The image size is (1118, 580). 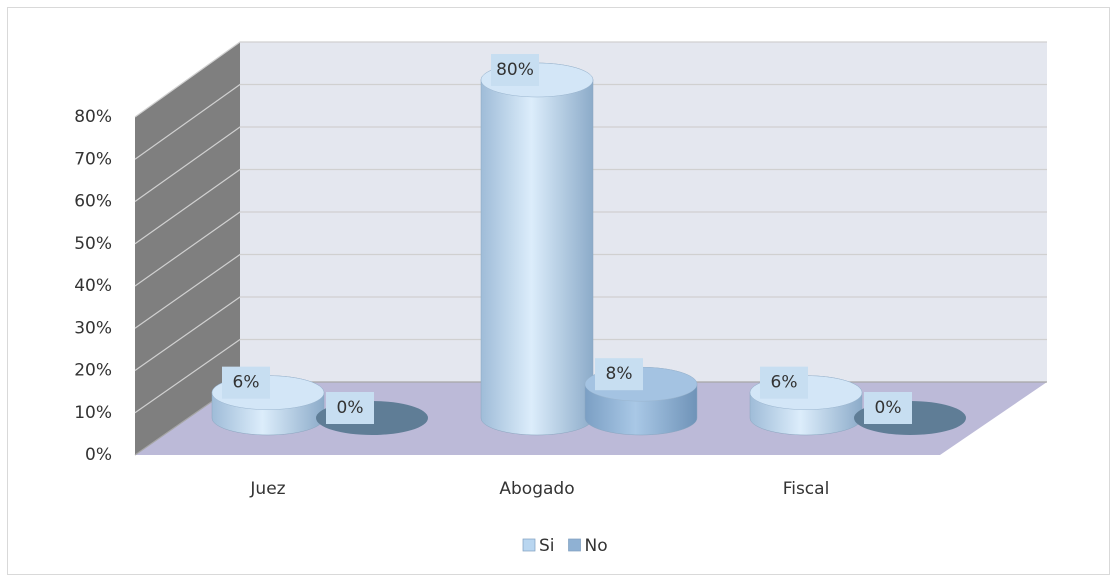 I want to click on data-label: 8%, so click(x=619, y=374).